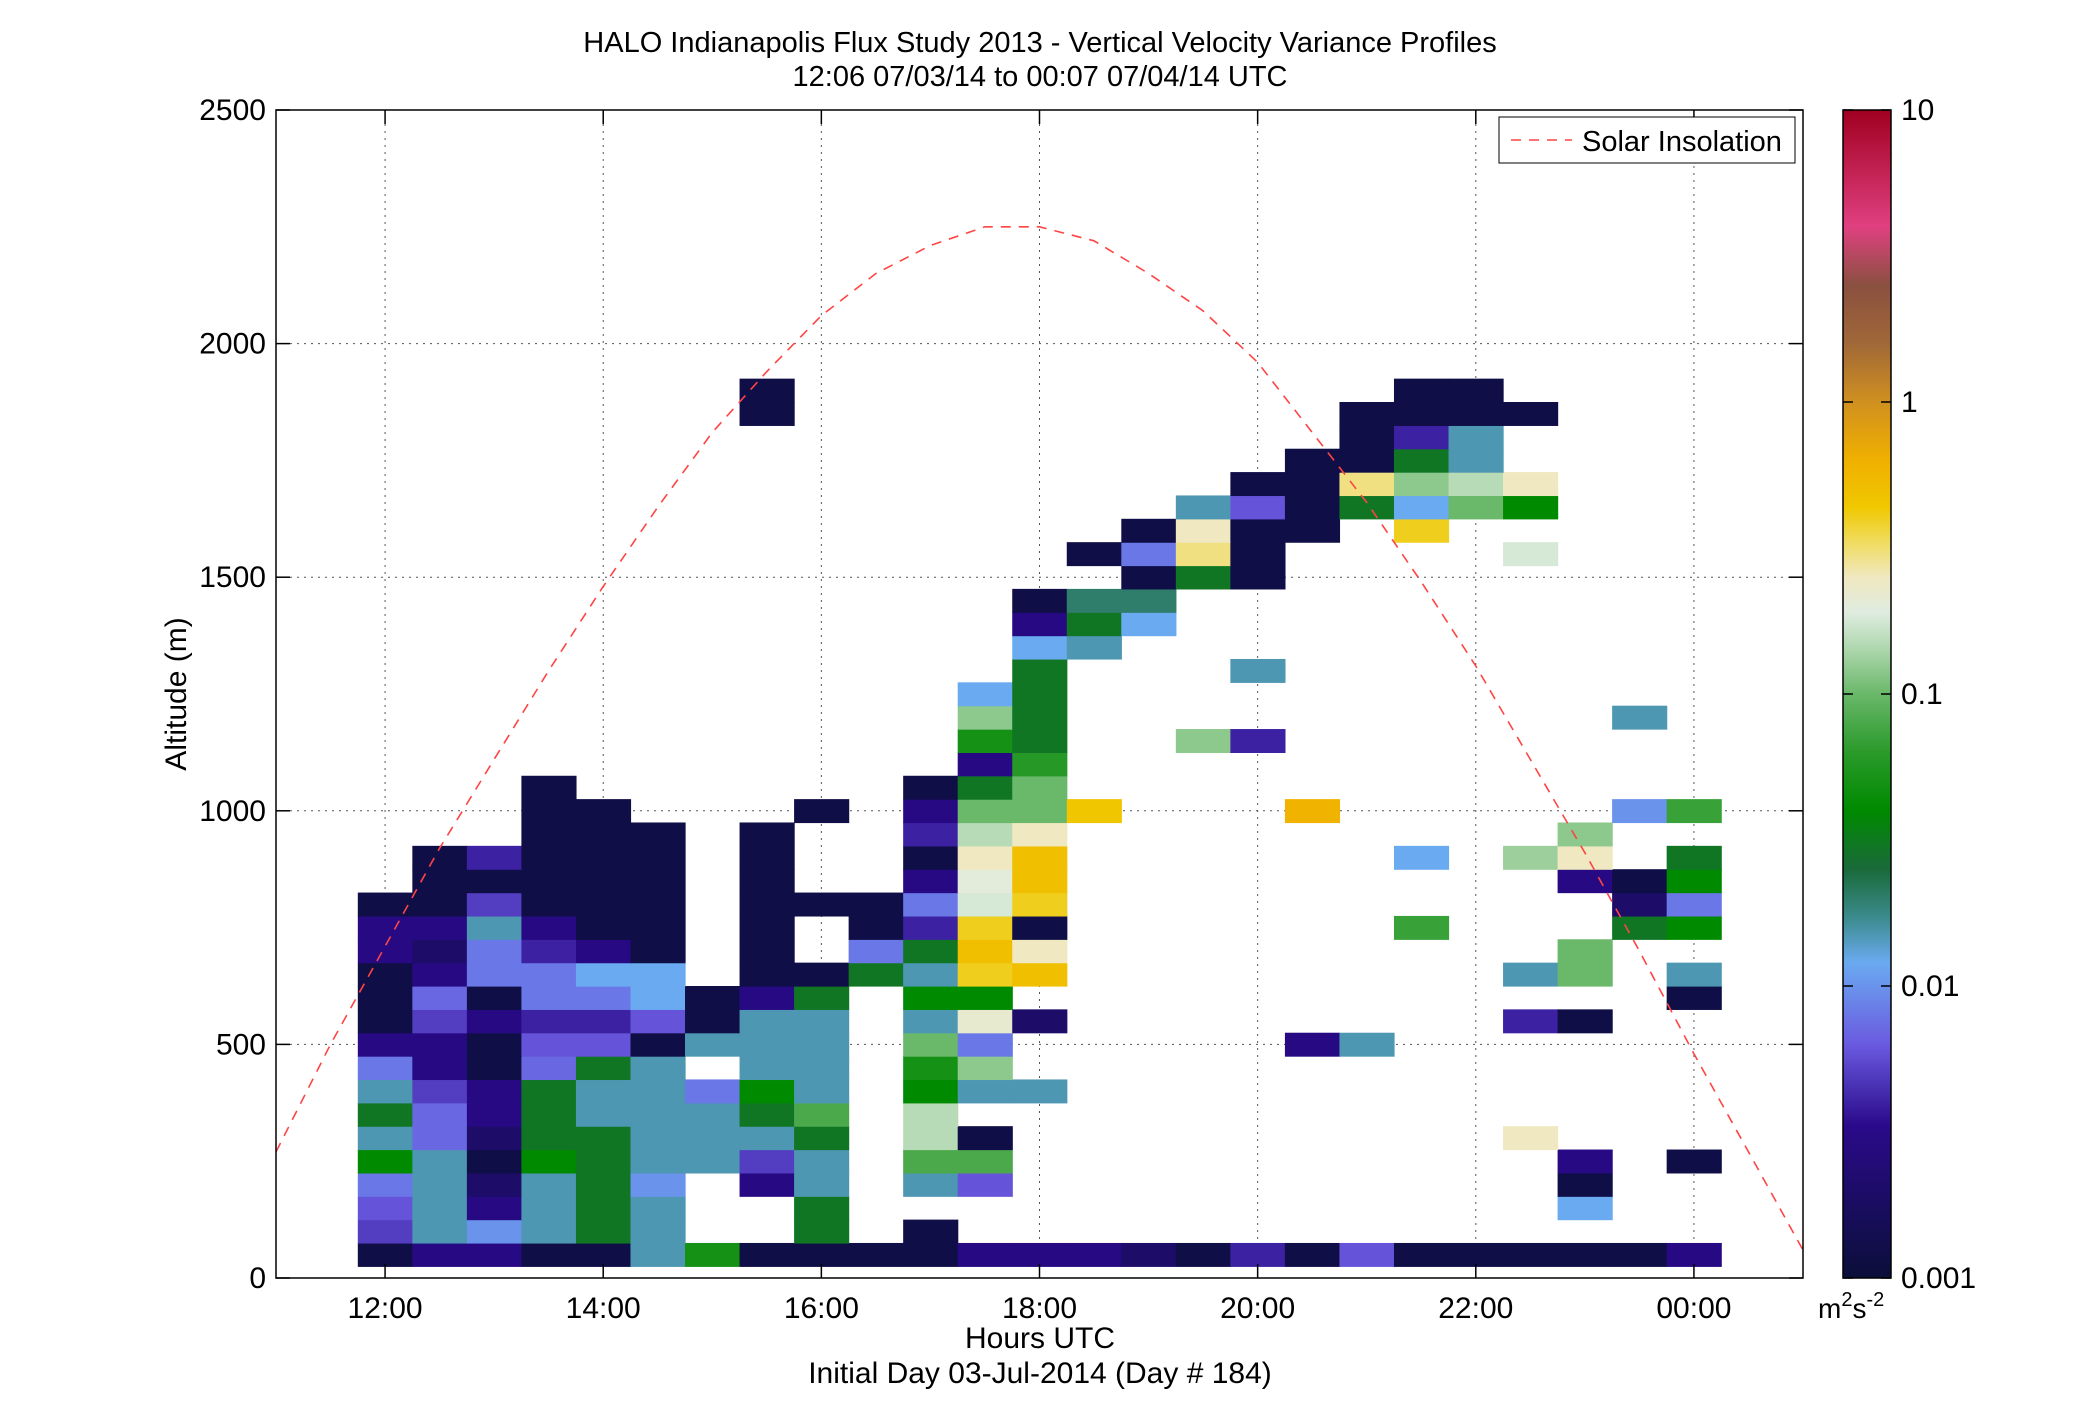  What do you see at coordinates (1039, 1308) in the screenshot?
I see `x-tick-label: 18:00` at bounding box center [1039, 1308].